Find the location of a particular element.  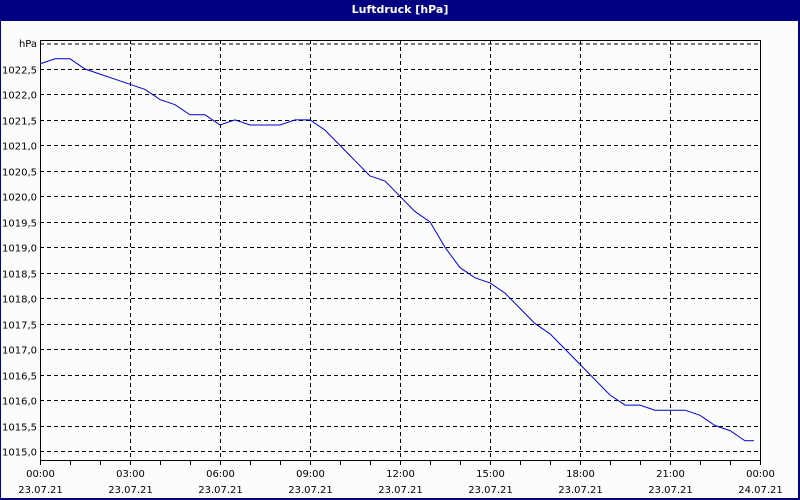

y-tick-label: 1021,0 is located at coordinates (19, 147).